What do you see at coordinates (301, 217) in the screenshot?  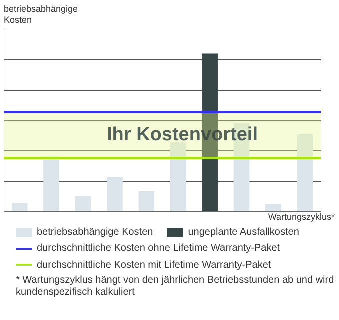 I see `x-axis-title: Wartungszyklus*` at bounding box center [301, 217].